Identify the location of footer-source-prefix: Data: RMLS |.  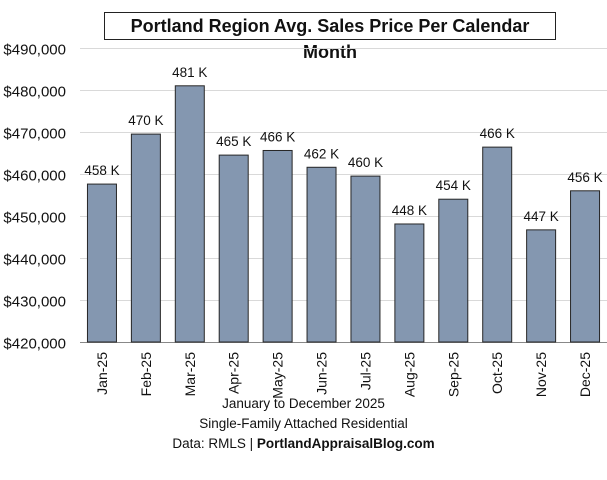
(214, 443).